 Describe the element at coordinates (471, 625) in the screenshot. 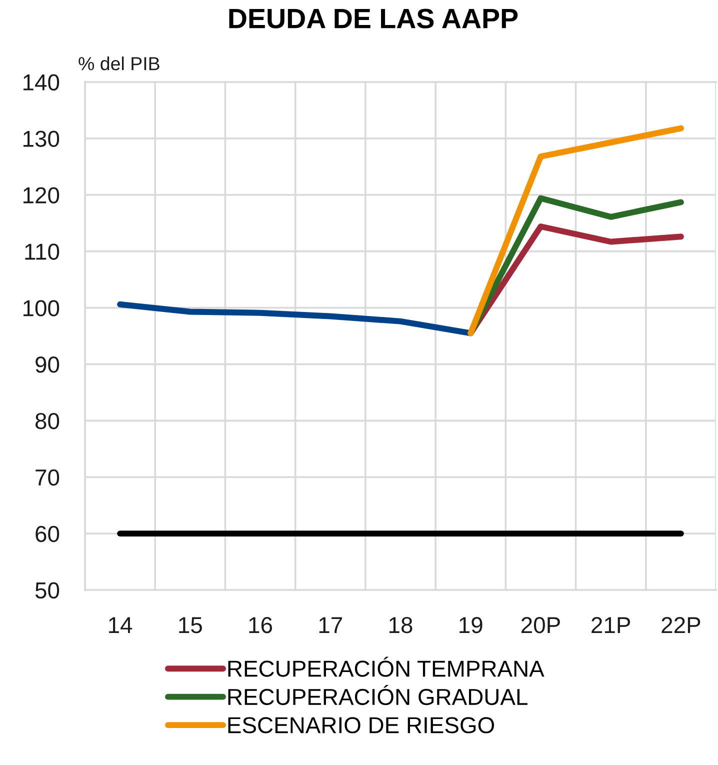

I see `x-tick-label: 19` at that location.